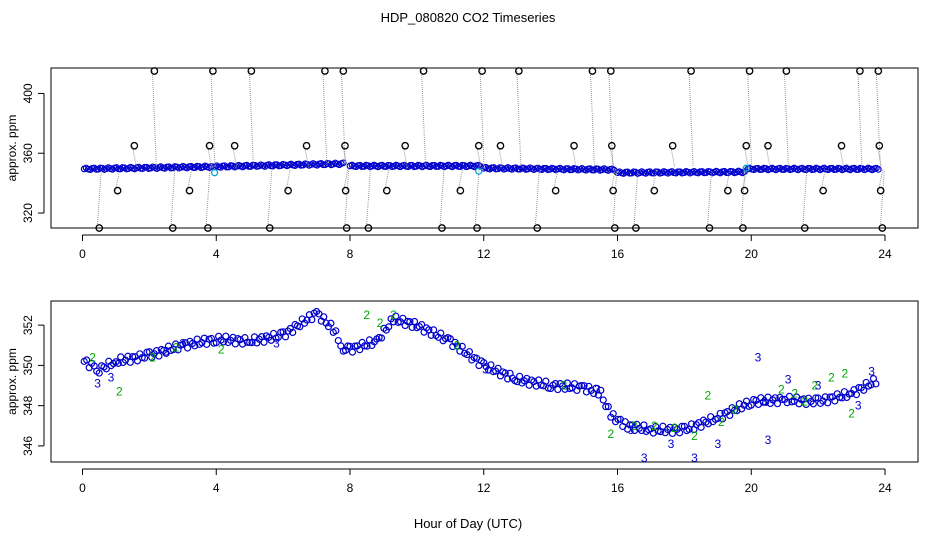  Describe the element at coordinates (28, 325) in the screenshot. I see `y-tick-label: 352` at that location.